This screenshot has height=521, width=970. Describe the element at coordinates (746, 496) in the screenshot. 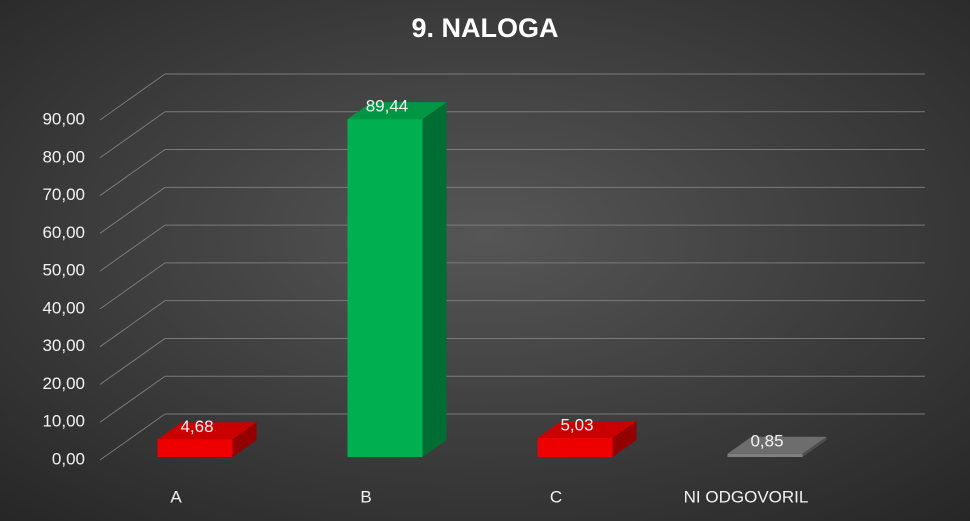

I see `x-tick-label: NI ODGOVORIL` at that location.